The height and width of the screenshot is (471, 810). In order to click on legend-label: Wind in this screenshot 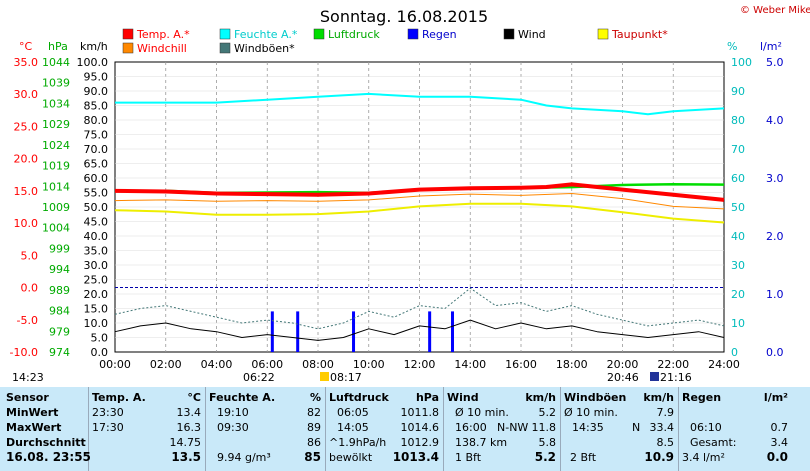, I will do `click(532, 34)`.